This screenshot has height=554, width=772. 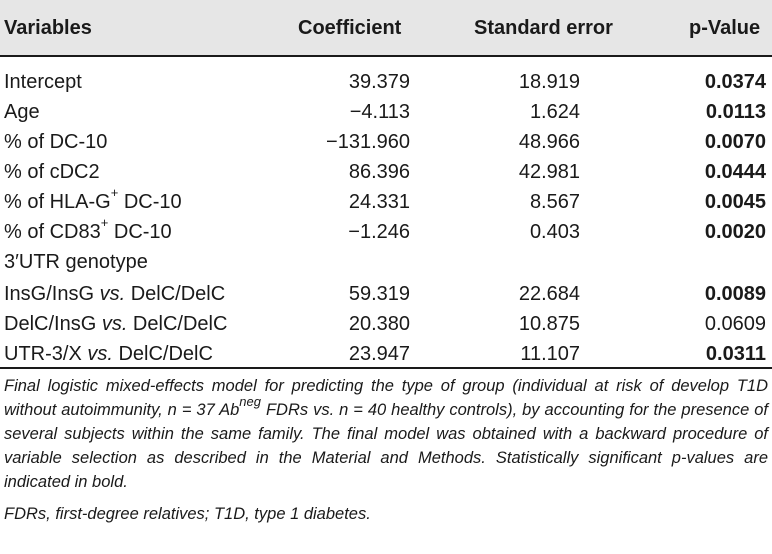 What do you see at coordinates (549, 142) in the screenshot?
I see `row-standard-error: 48.966` at bounding box center [549, 142].